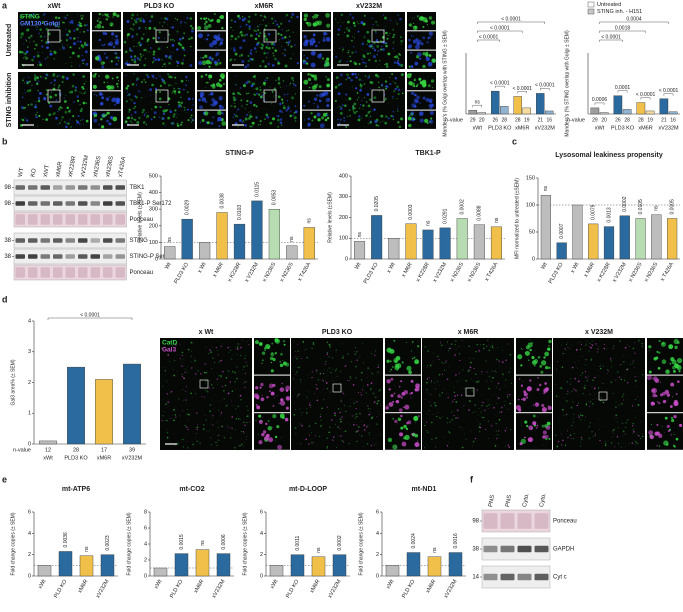  What do you see at coordinates (29, 534) in the screenshot?
I see `y-tick-label: 4` at bounding box center [29, 534].